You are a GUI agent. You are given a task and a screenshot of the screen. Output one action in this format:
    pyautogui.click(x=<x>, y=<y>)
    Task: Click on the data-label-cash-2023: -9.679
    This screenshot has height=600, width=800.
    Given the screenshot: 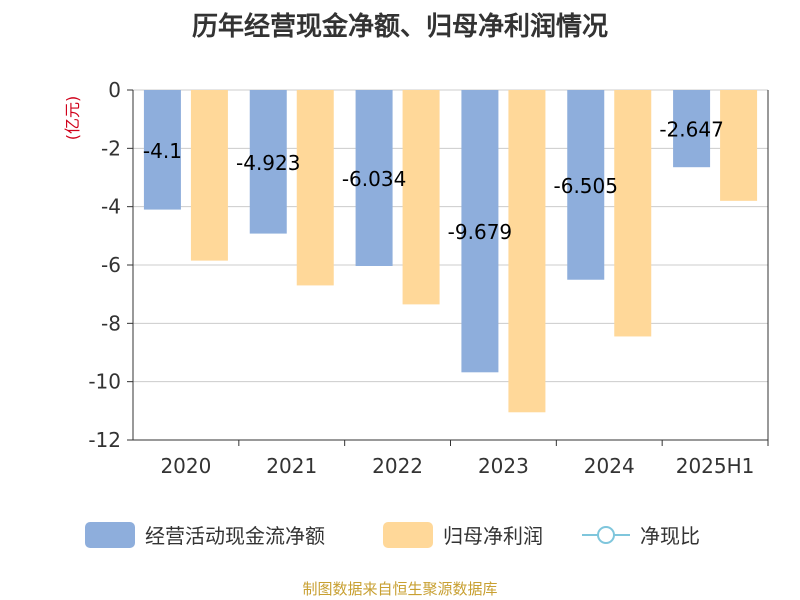 What is the action you would take?
    pyautogui.click(x=480, y=232)
    